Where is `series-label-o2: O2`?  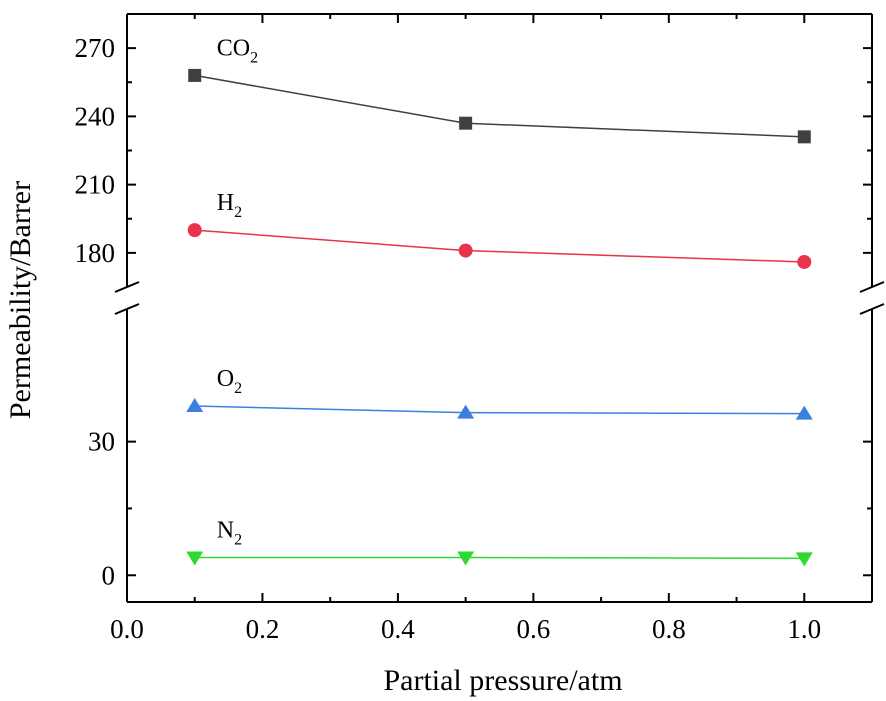
series-label-o2: O2 is located at coordinates (229, 381).